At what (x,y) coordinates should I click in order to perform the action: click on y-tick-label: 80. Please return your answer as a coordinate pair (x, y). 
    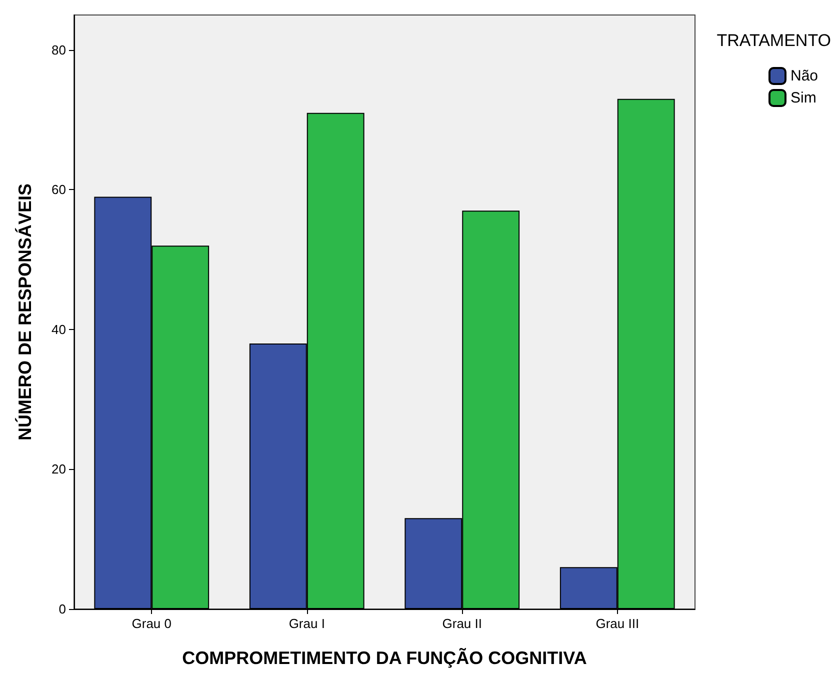
    Looking at the image, I should click on (59, 50).